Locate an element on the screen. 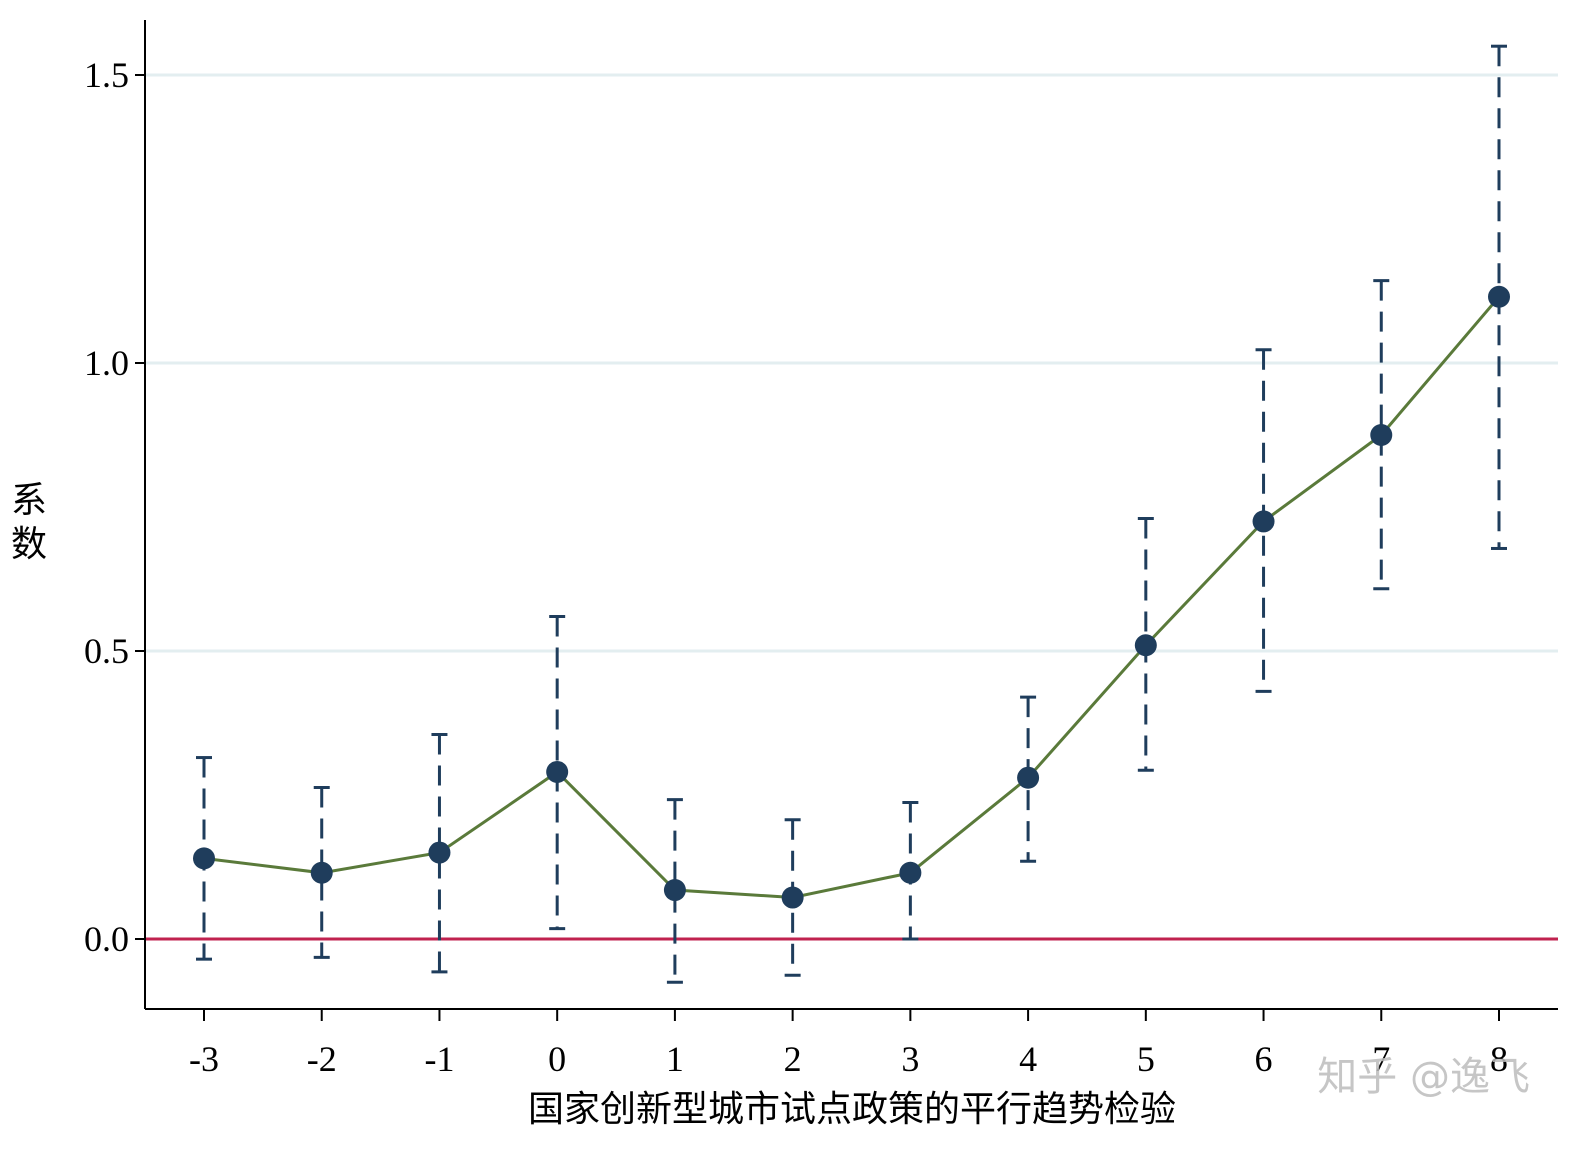  x-tick-label-4: 4 is located at coordinates (1028, 1059).